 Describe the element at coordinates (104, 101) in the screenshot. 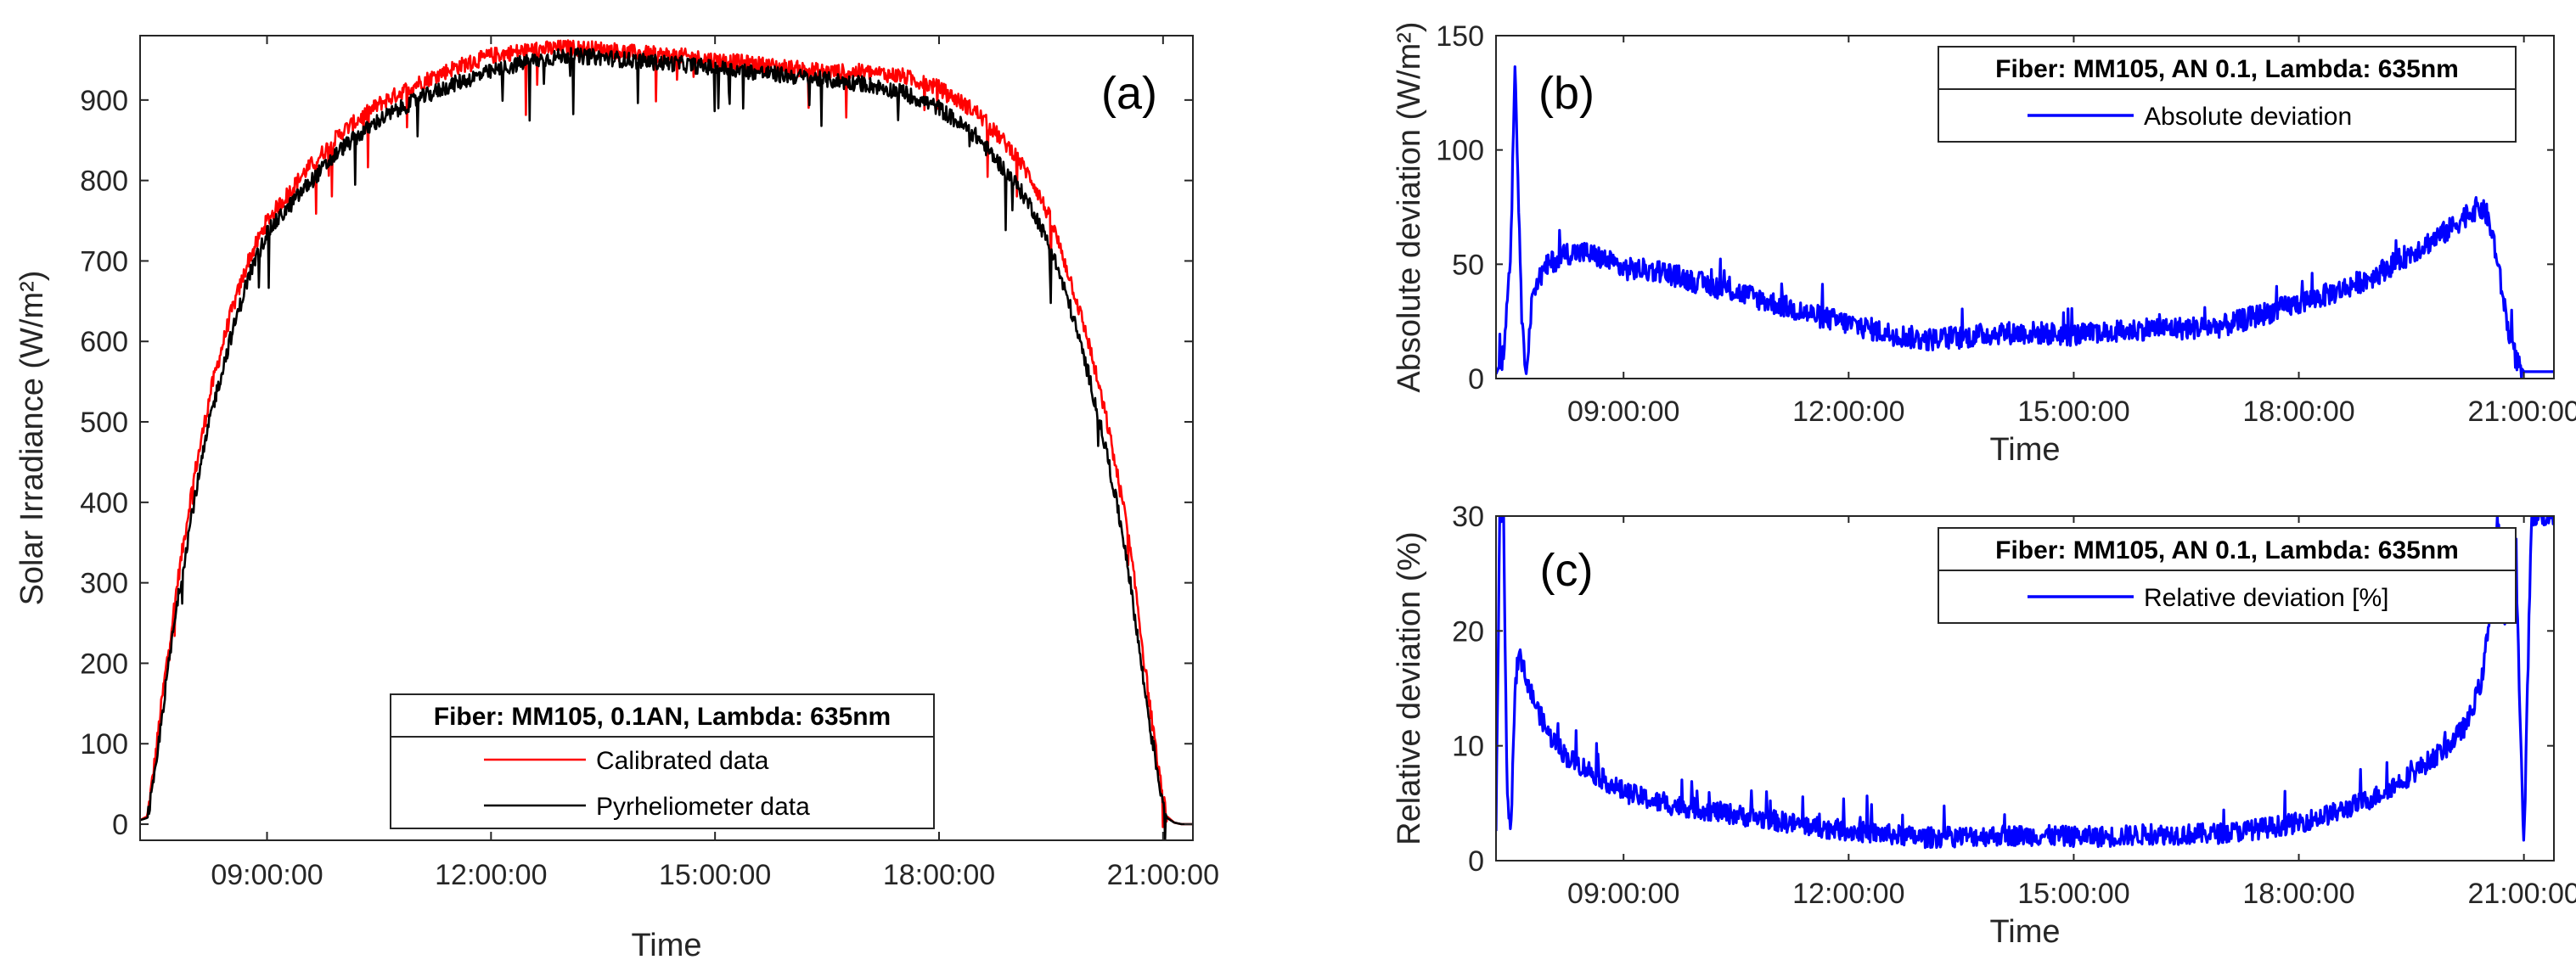

I see `y-tick-label: 900` at that location.